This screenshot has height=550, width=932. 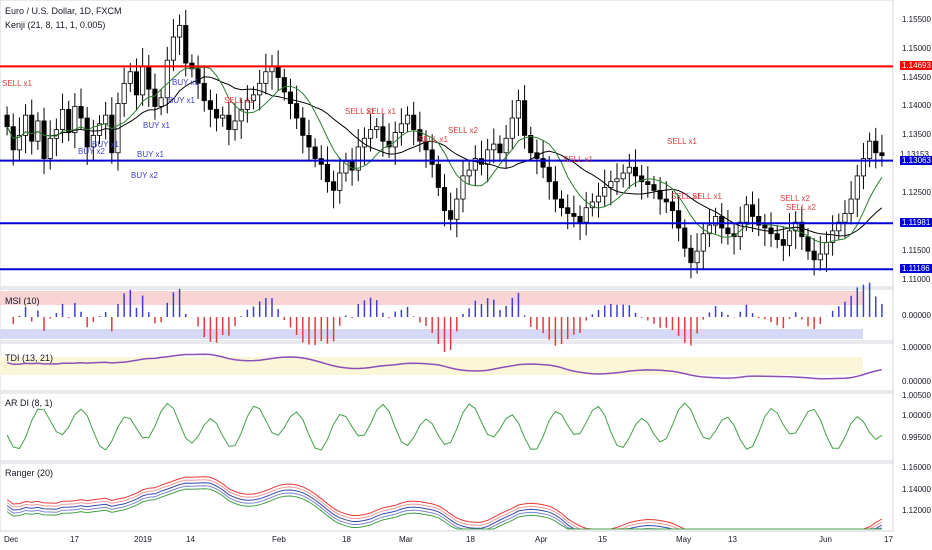 What do you see at coordinates (444, 426) in the screenshot?
I see `ardi-line` at bounding box center [444, 426].